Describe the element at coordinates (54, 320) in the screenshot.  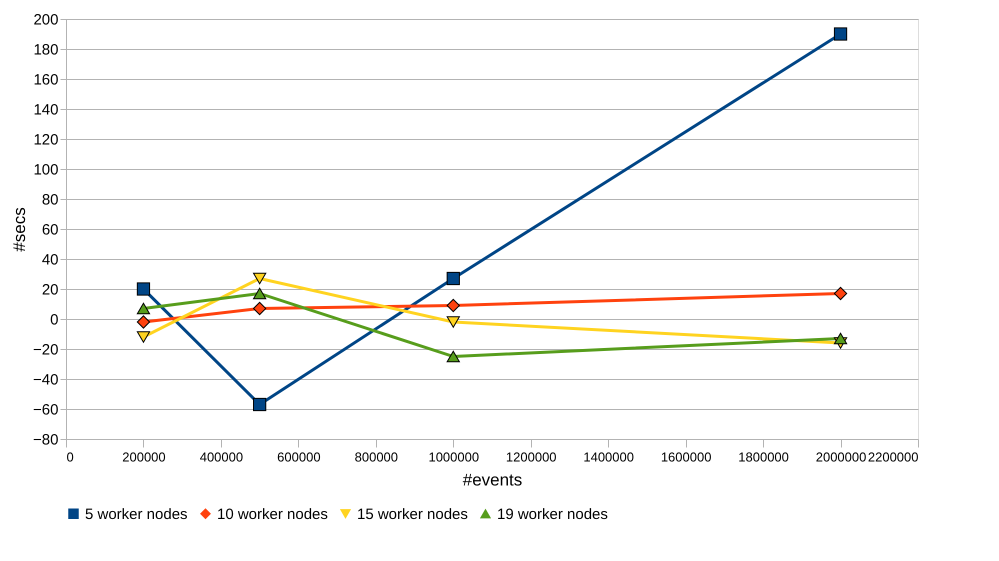
I see `y-tick-label: 0` at that location.